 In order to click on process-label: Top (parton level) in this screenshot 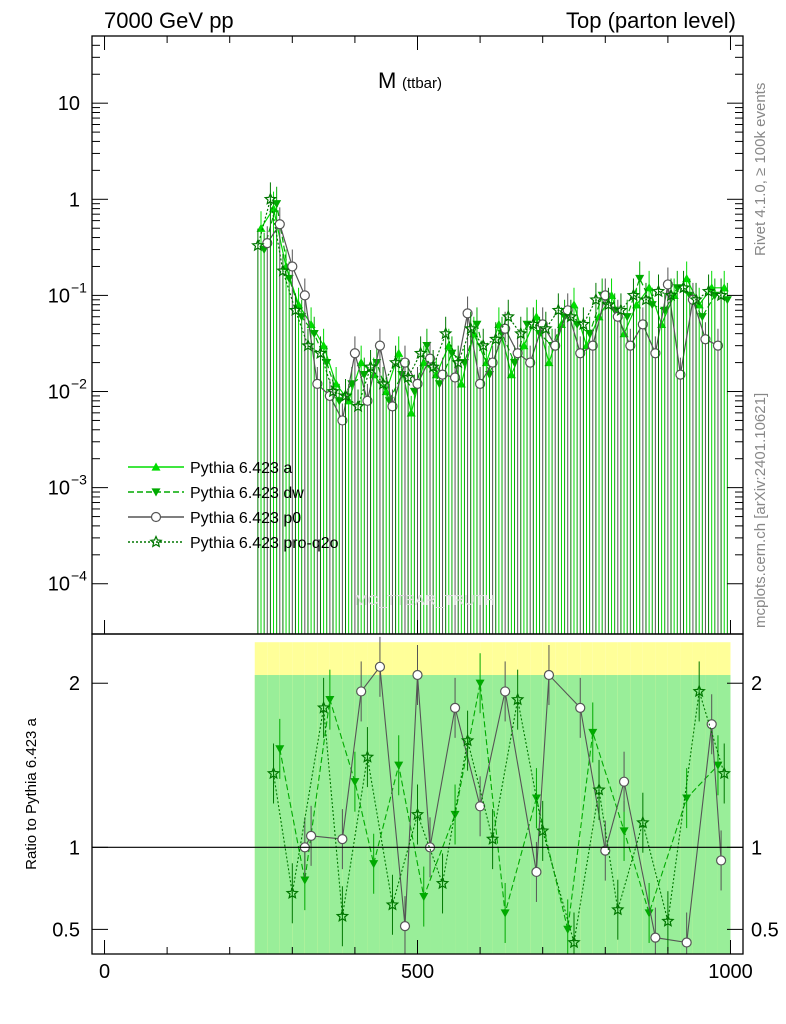, I will do `click(651, 20)`.